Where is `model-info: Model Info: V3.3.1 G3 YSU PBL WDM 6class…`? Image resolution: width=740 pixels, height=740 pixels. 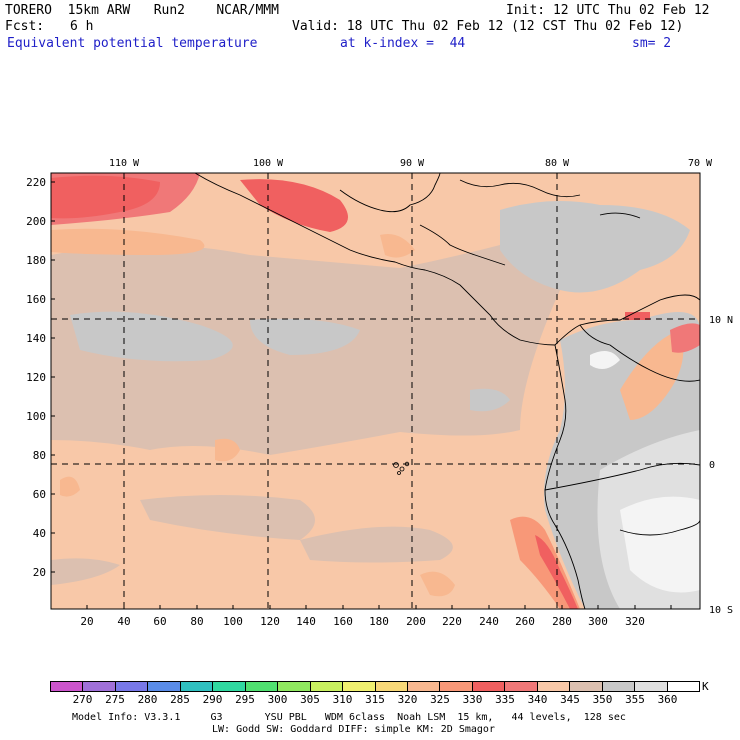
model-info: Model Info: V3.3.1 G3 YSU PBL WDM 6class… is located at coordinates (349, 717).